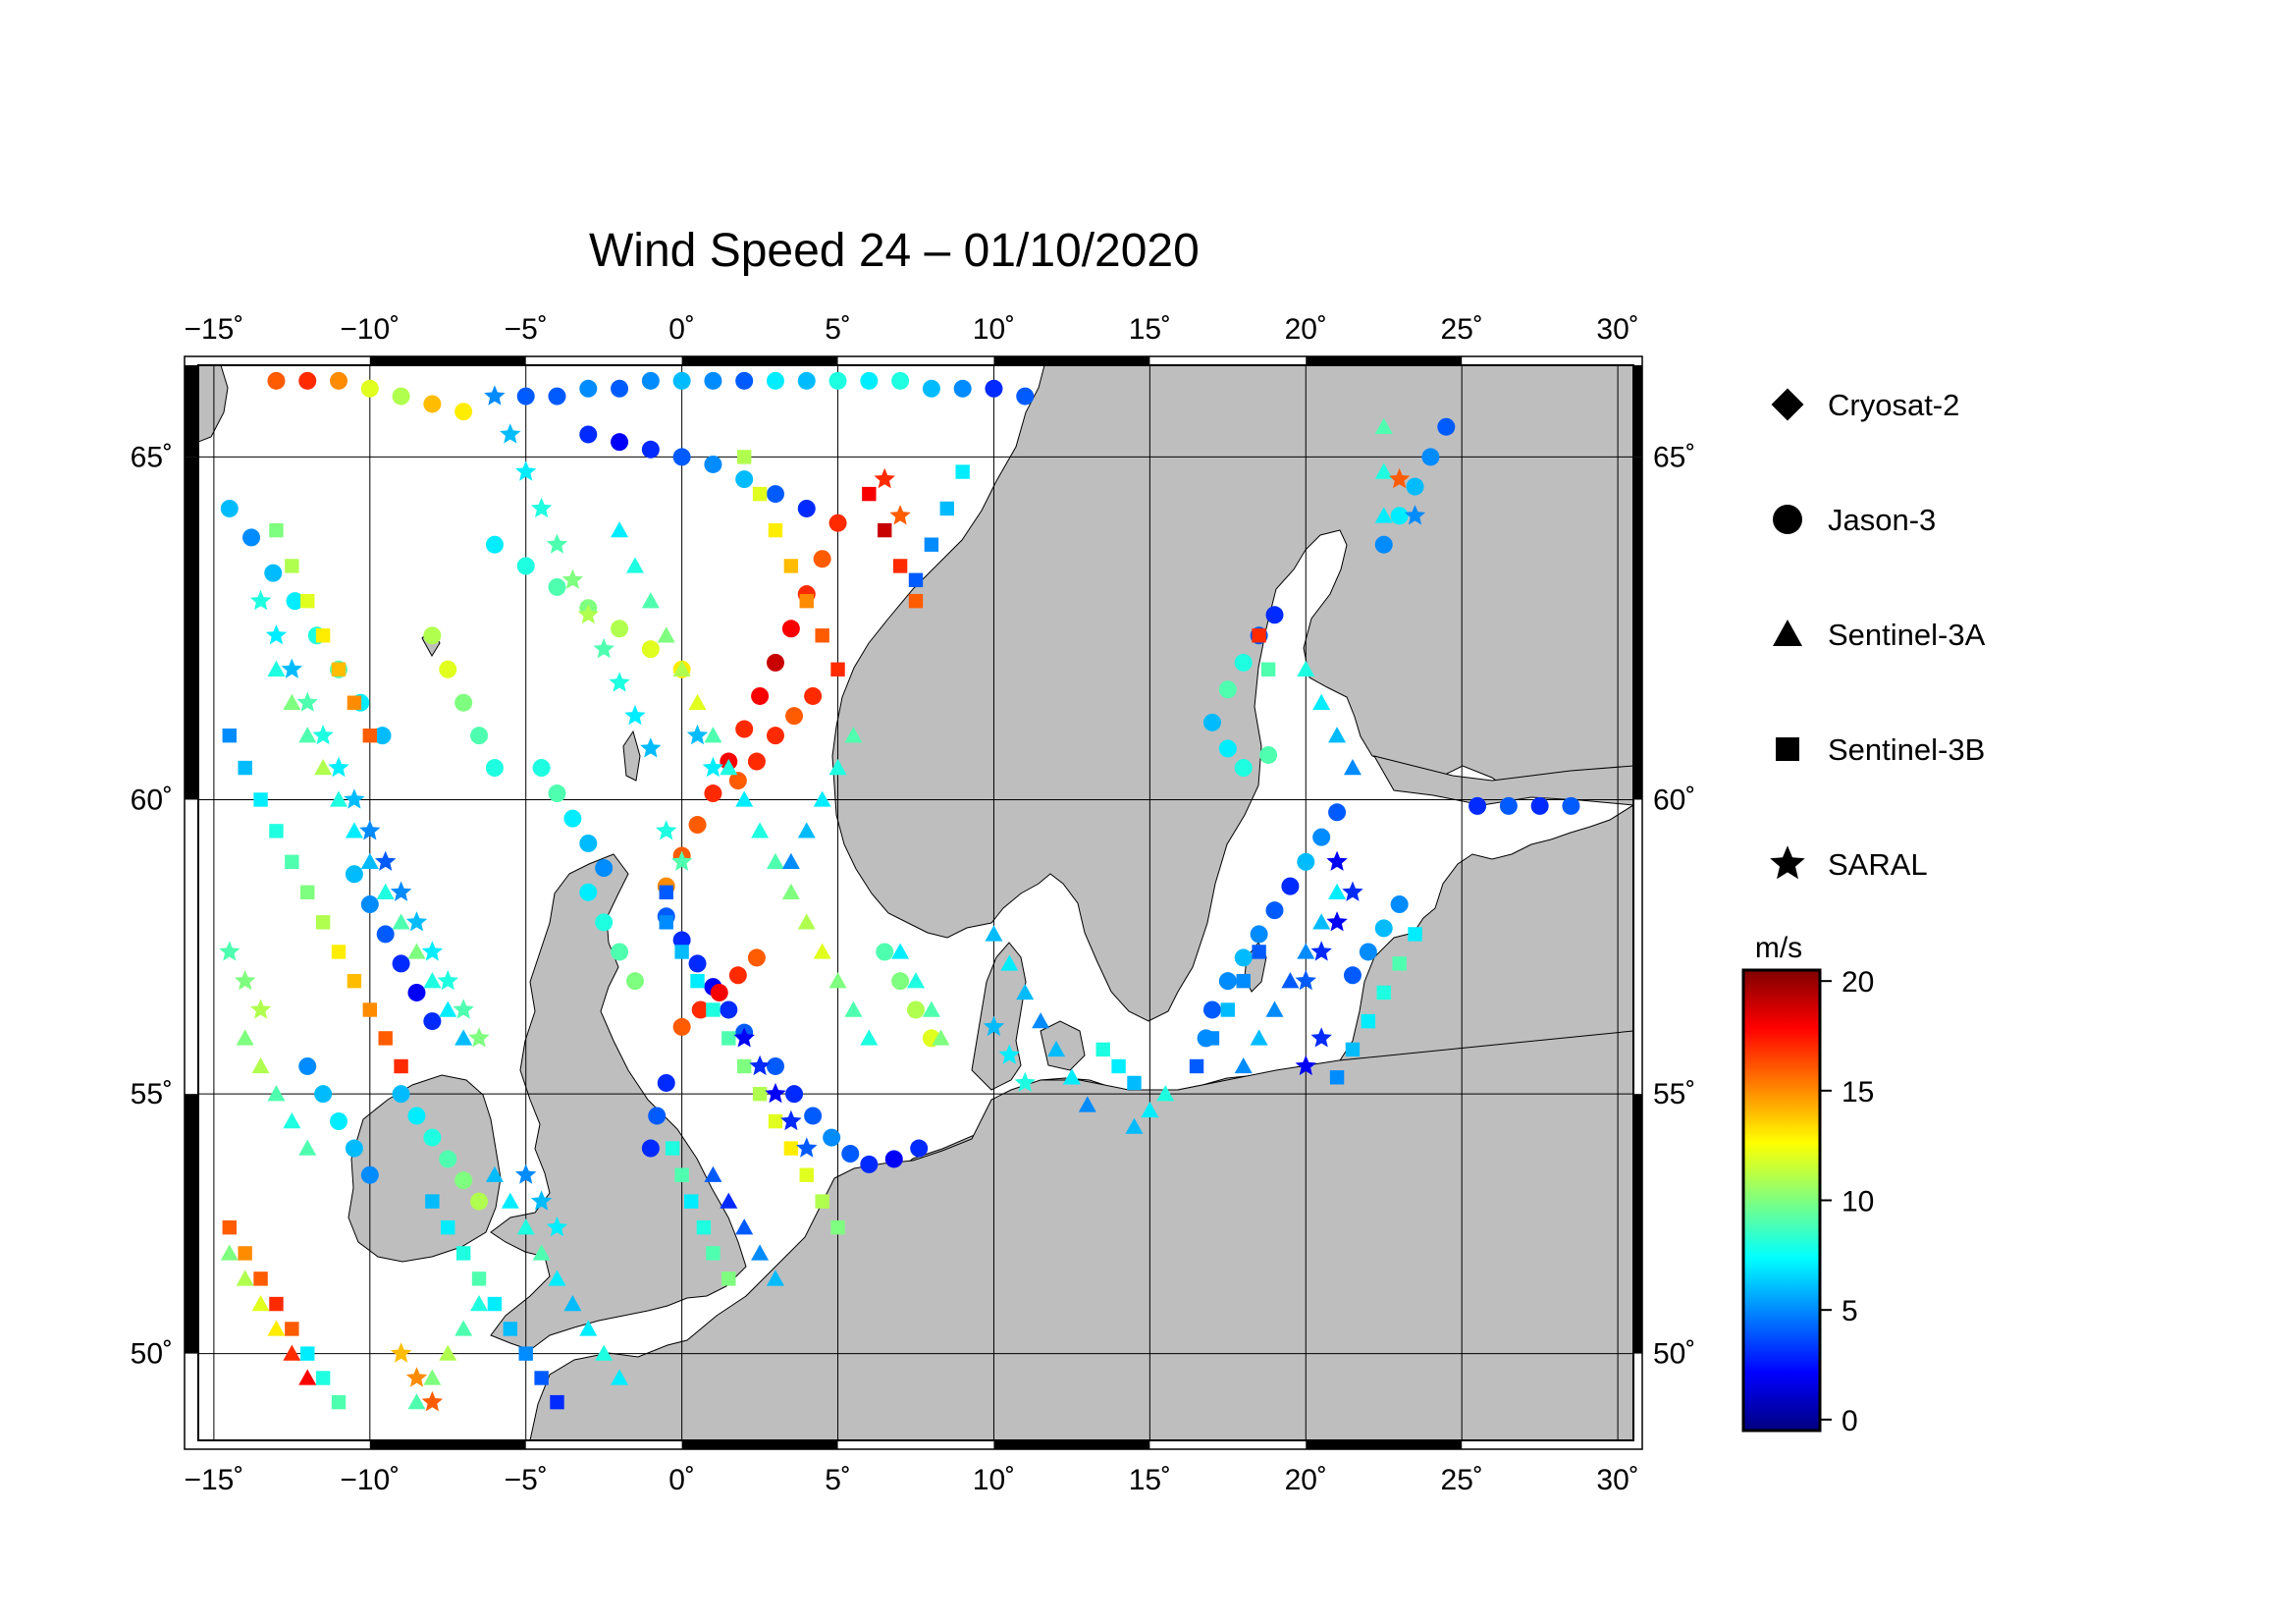  Describe the element at coordinates (1306, 329) in the screenshot. I see `lon-tick-label-top: 20˚` at that location.